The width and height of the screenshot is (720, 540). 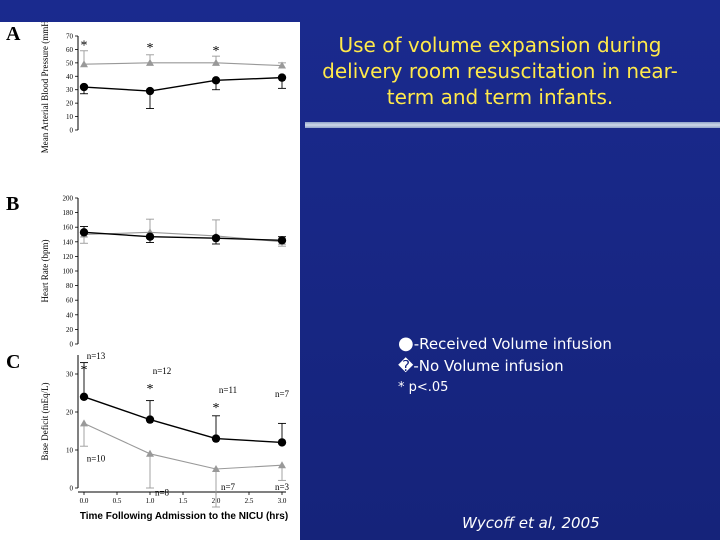 I want to click on legend-no-volume: �-No Volume infusion, so click(x=505, y=366).